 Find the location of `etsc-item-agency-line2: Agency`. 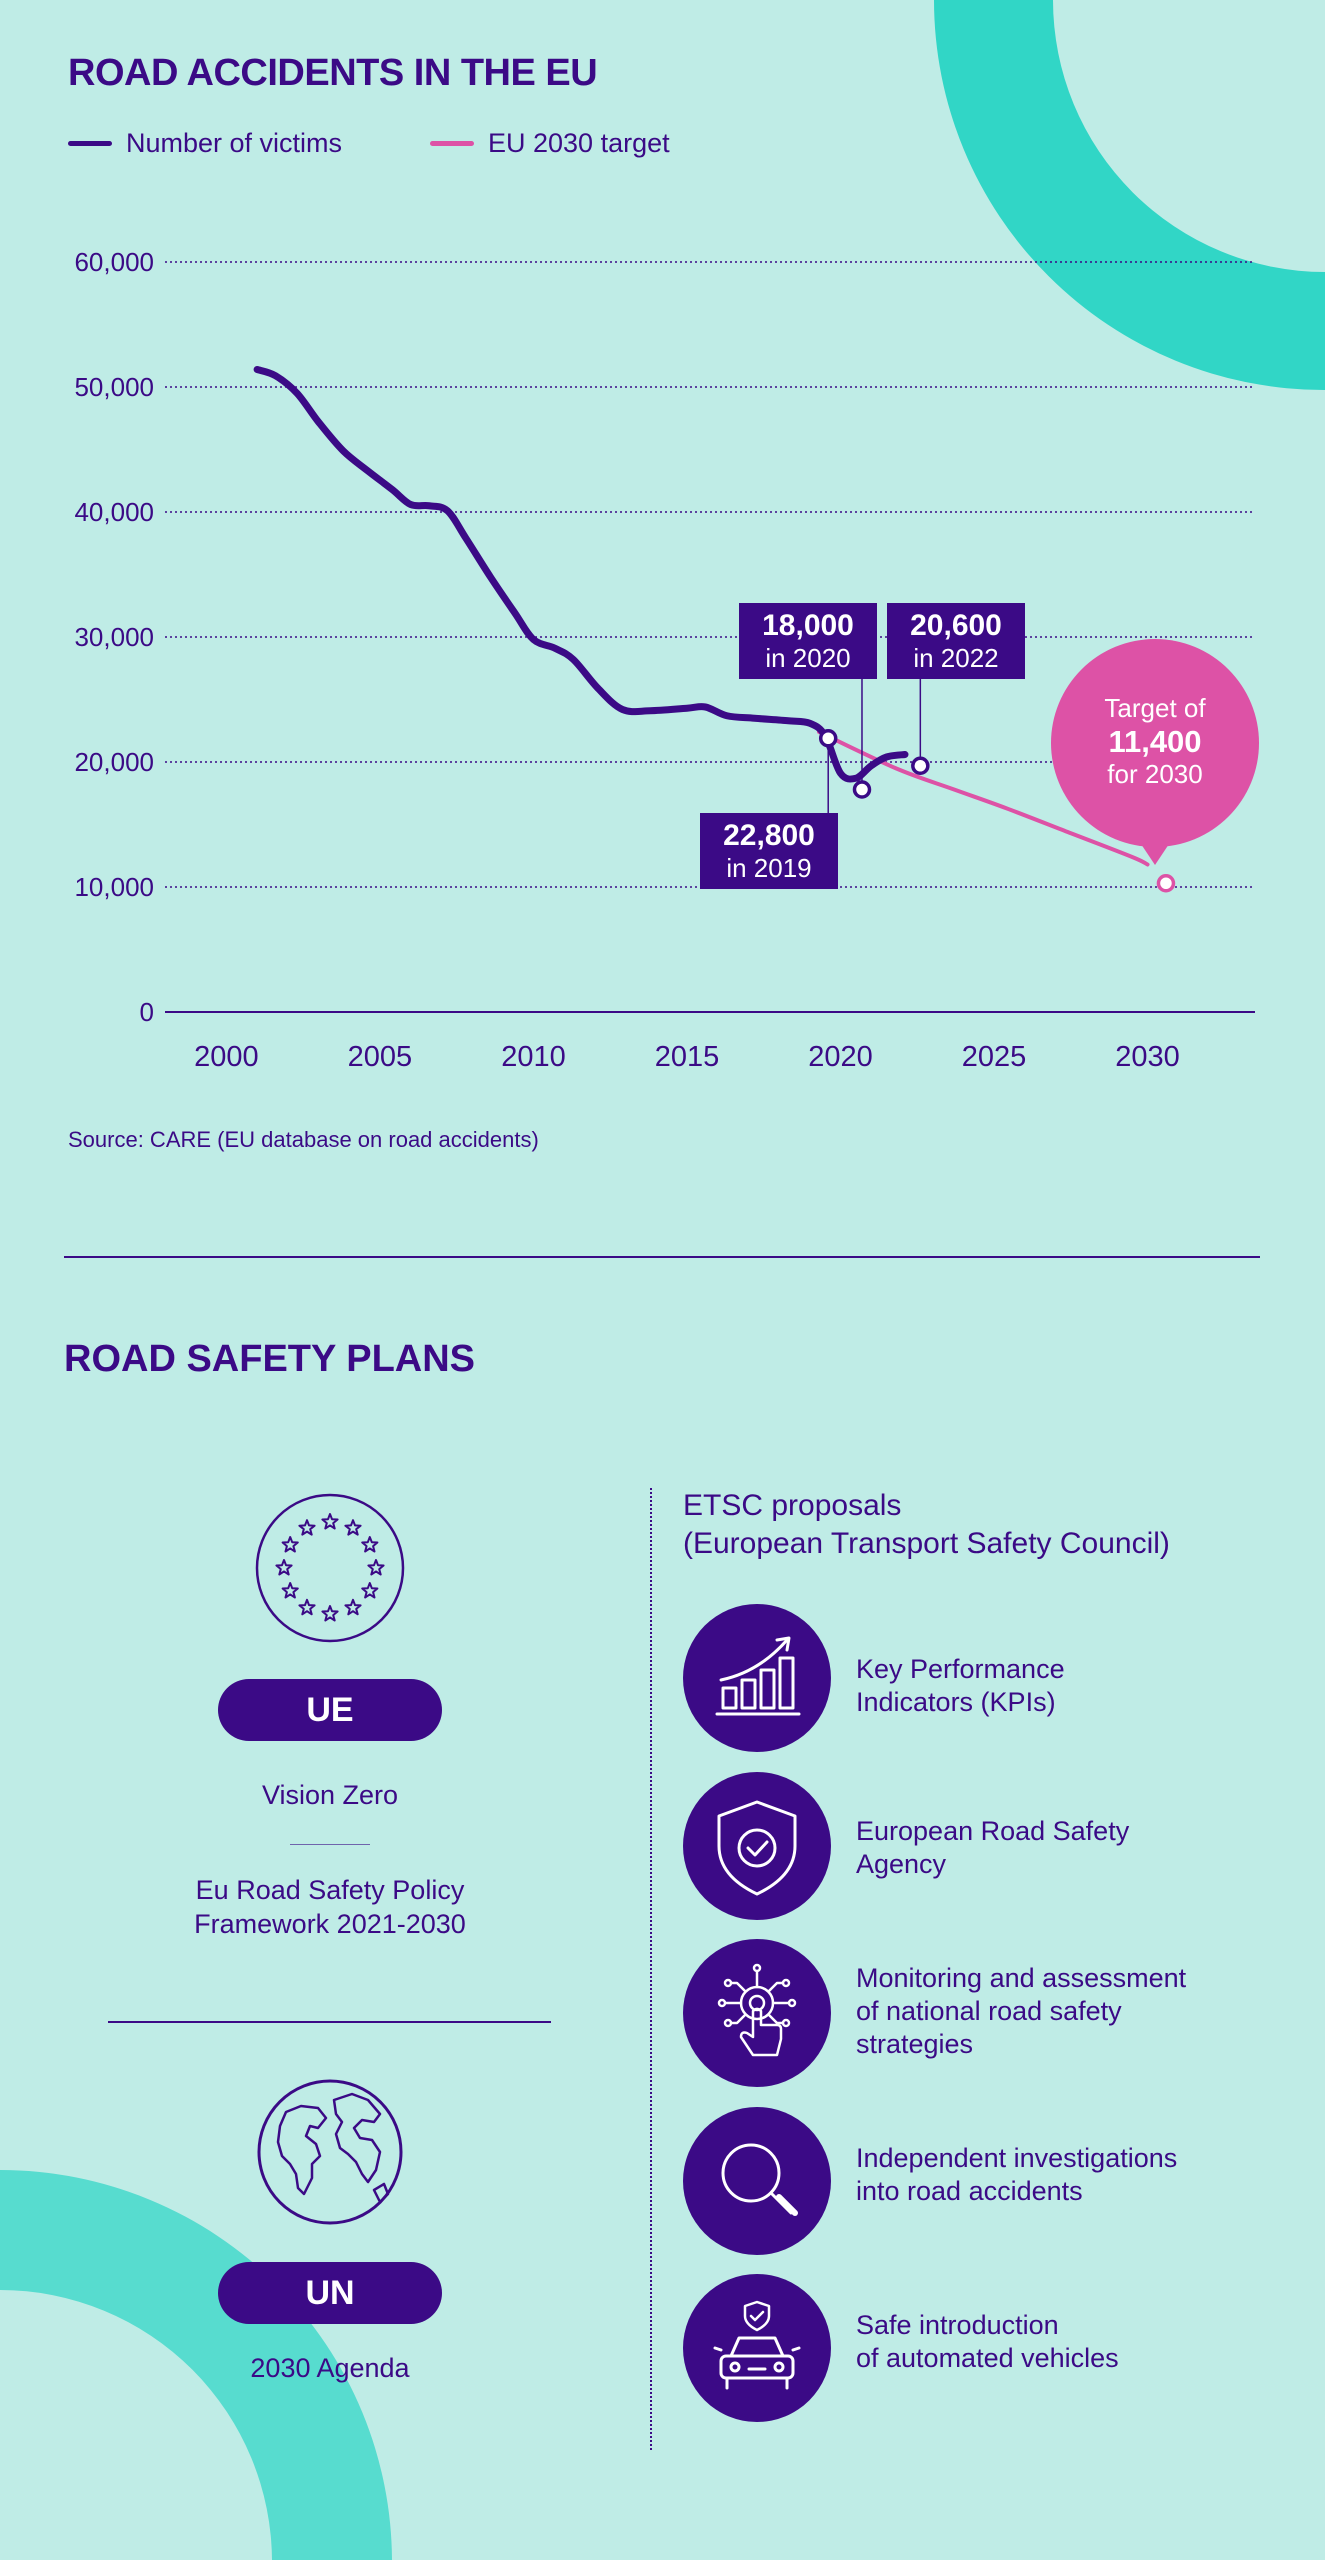

etsc-item-agency-line2: Agency is located at coordinates (901, 1863).